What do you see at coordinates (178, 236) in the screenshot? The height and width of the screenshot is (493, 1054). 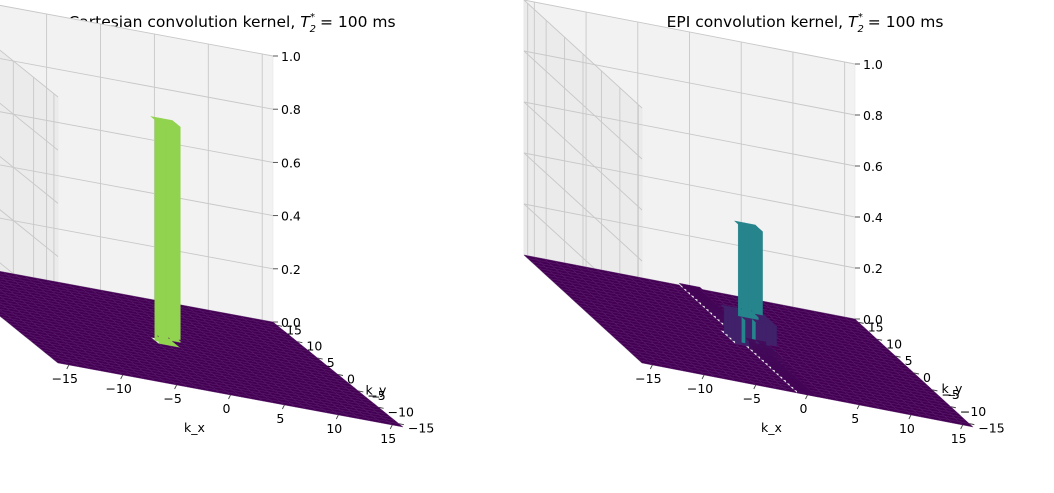 I see `surface-face` at bounding box center [178, 236].